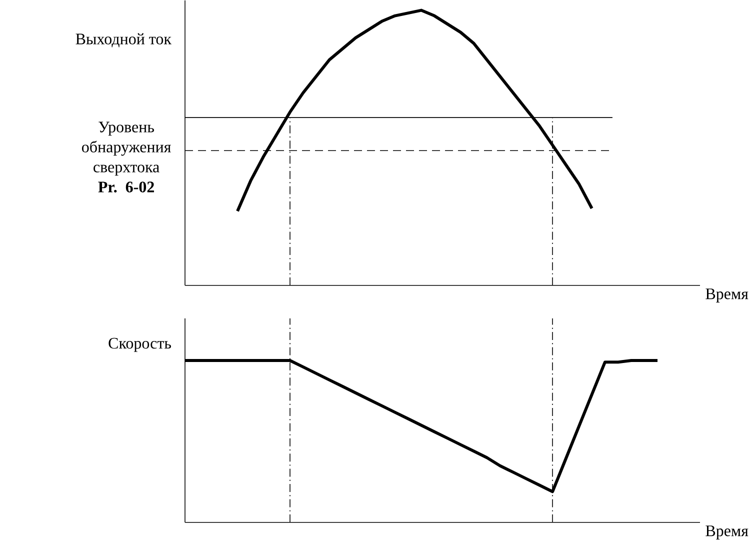 Image resolution: width=752 pixels, height=550 pixels. I want to click on y-axis-title: Выходной ток, so click(124, 40).